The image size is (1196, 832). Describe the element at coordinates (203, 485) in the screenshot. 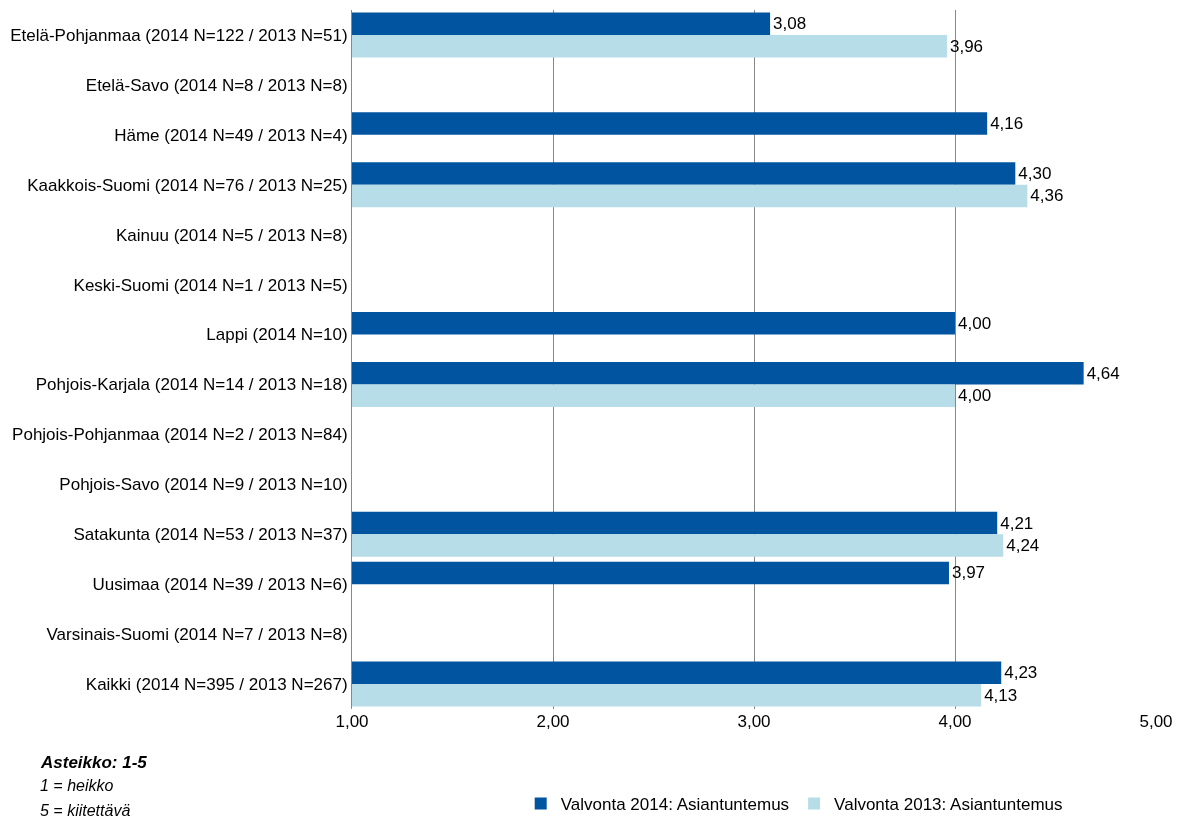

I see `y-tick-label: Pohjois-Savo (2014 N=9 / 2013 N=10)` at that location.